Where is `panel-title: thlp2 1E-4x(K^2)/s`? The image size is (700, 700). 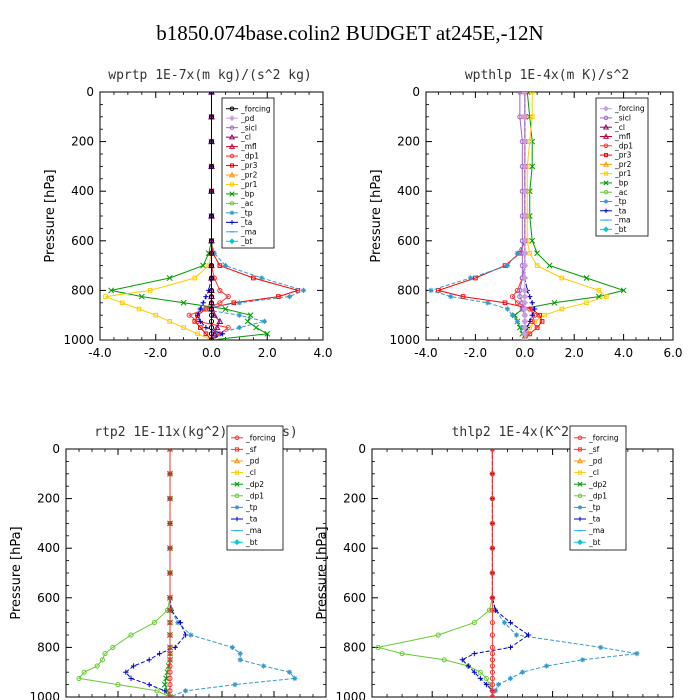 panel-title: thlp2 1E-4x(K^2)/s is located at coordinates (522, 432).